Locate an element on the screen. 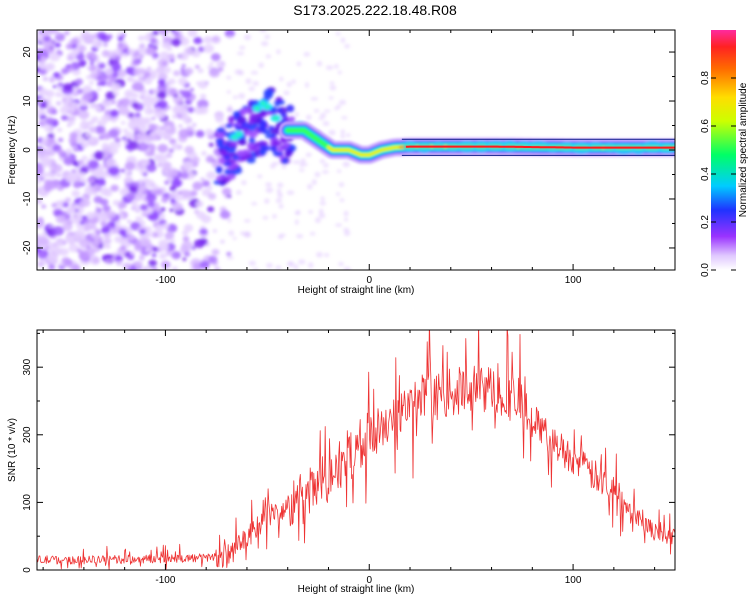  snr-ytick-label: 200 is located at coordinates (27, 434).